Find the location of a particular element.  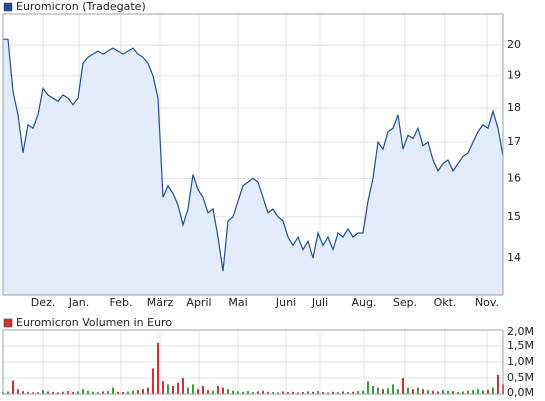

x-tick-label: März is located at coordinates (160, 302).